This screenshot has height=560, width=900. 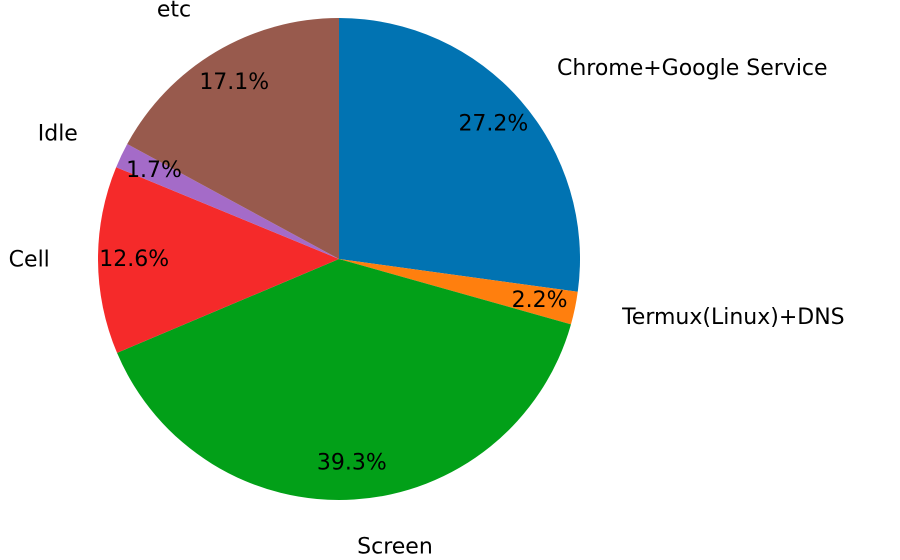 What do you see at coordinates (395, 545) in the screenshot?
I see `slice-label: Screen` at bounding box center [395, 545].